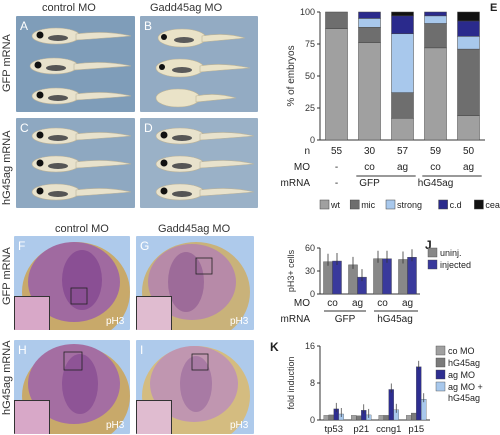 The image size is (500, 435). Describe the element at coordinates (310, 108) in the screenshot. I see `y-tick-label: 25` at that location.